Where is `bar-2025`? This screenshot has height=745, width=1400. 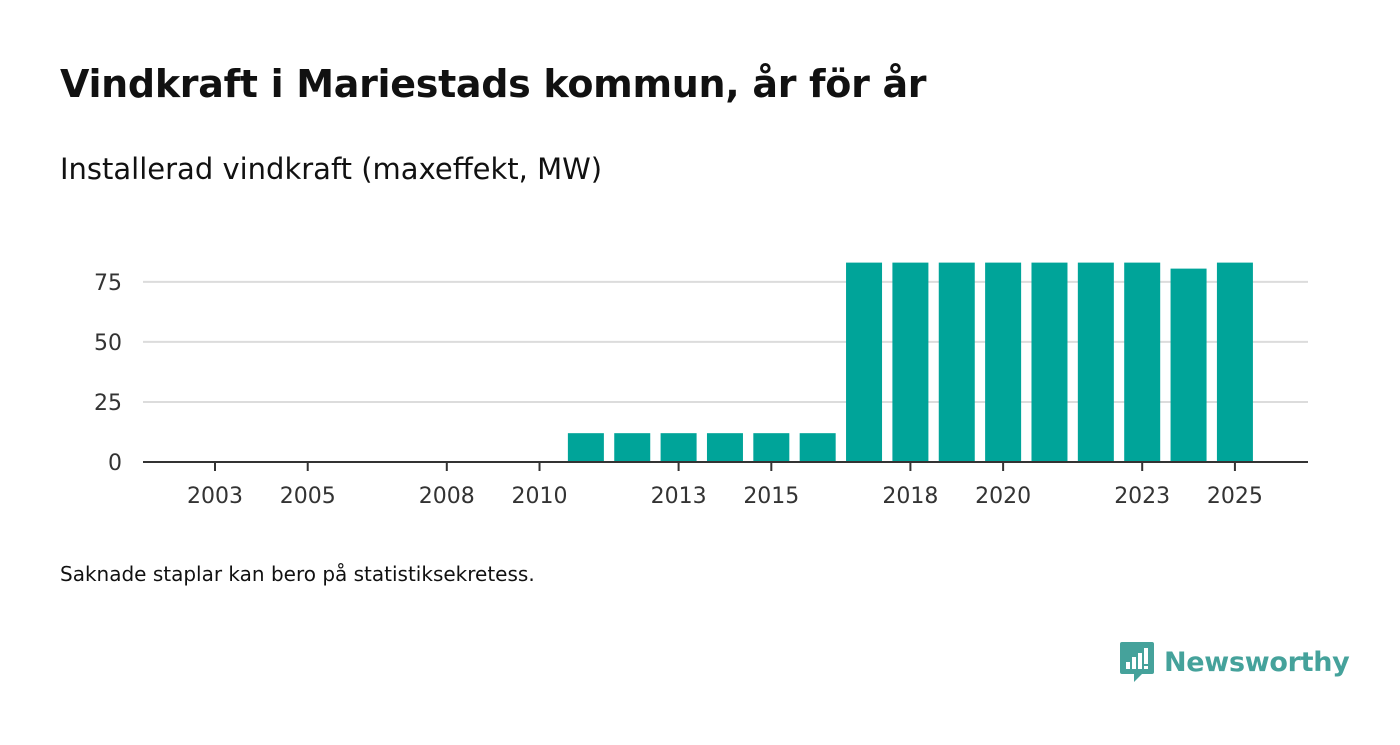
bar-2025 is located at coordinates (1234, 362).